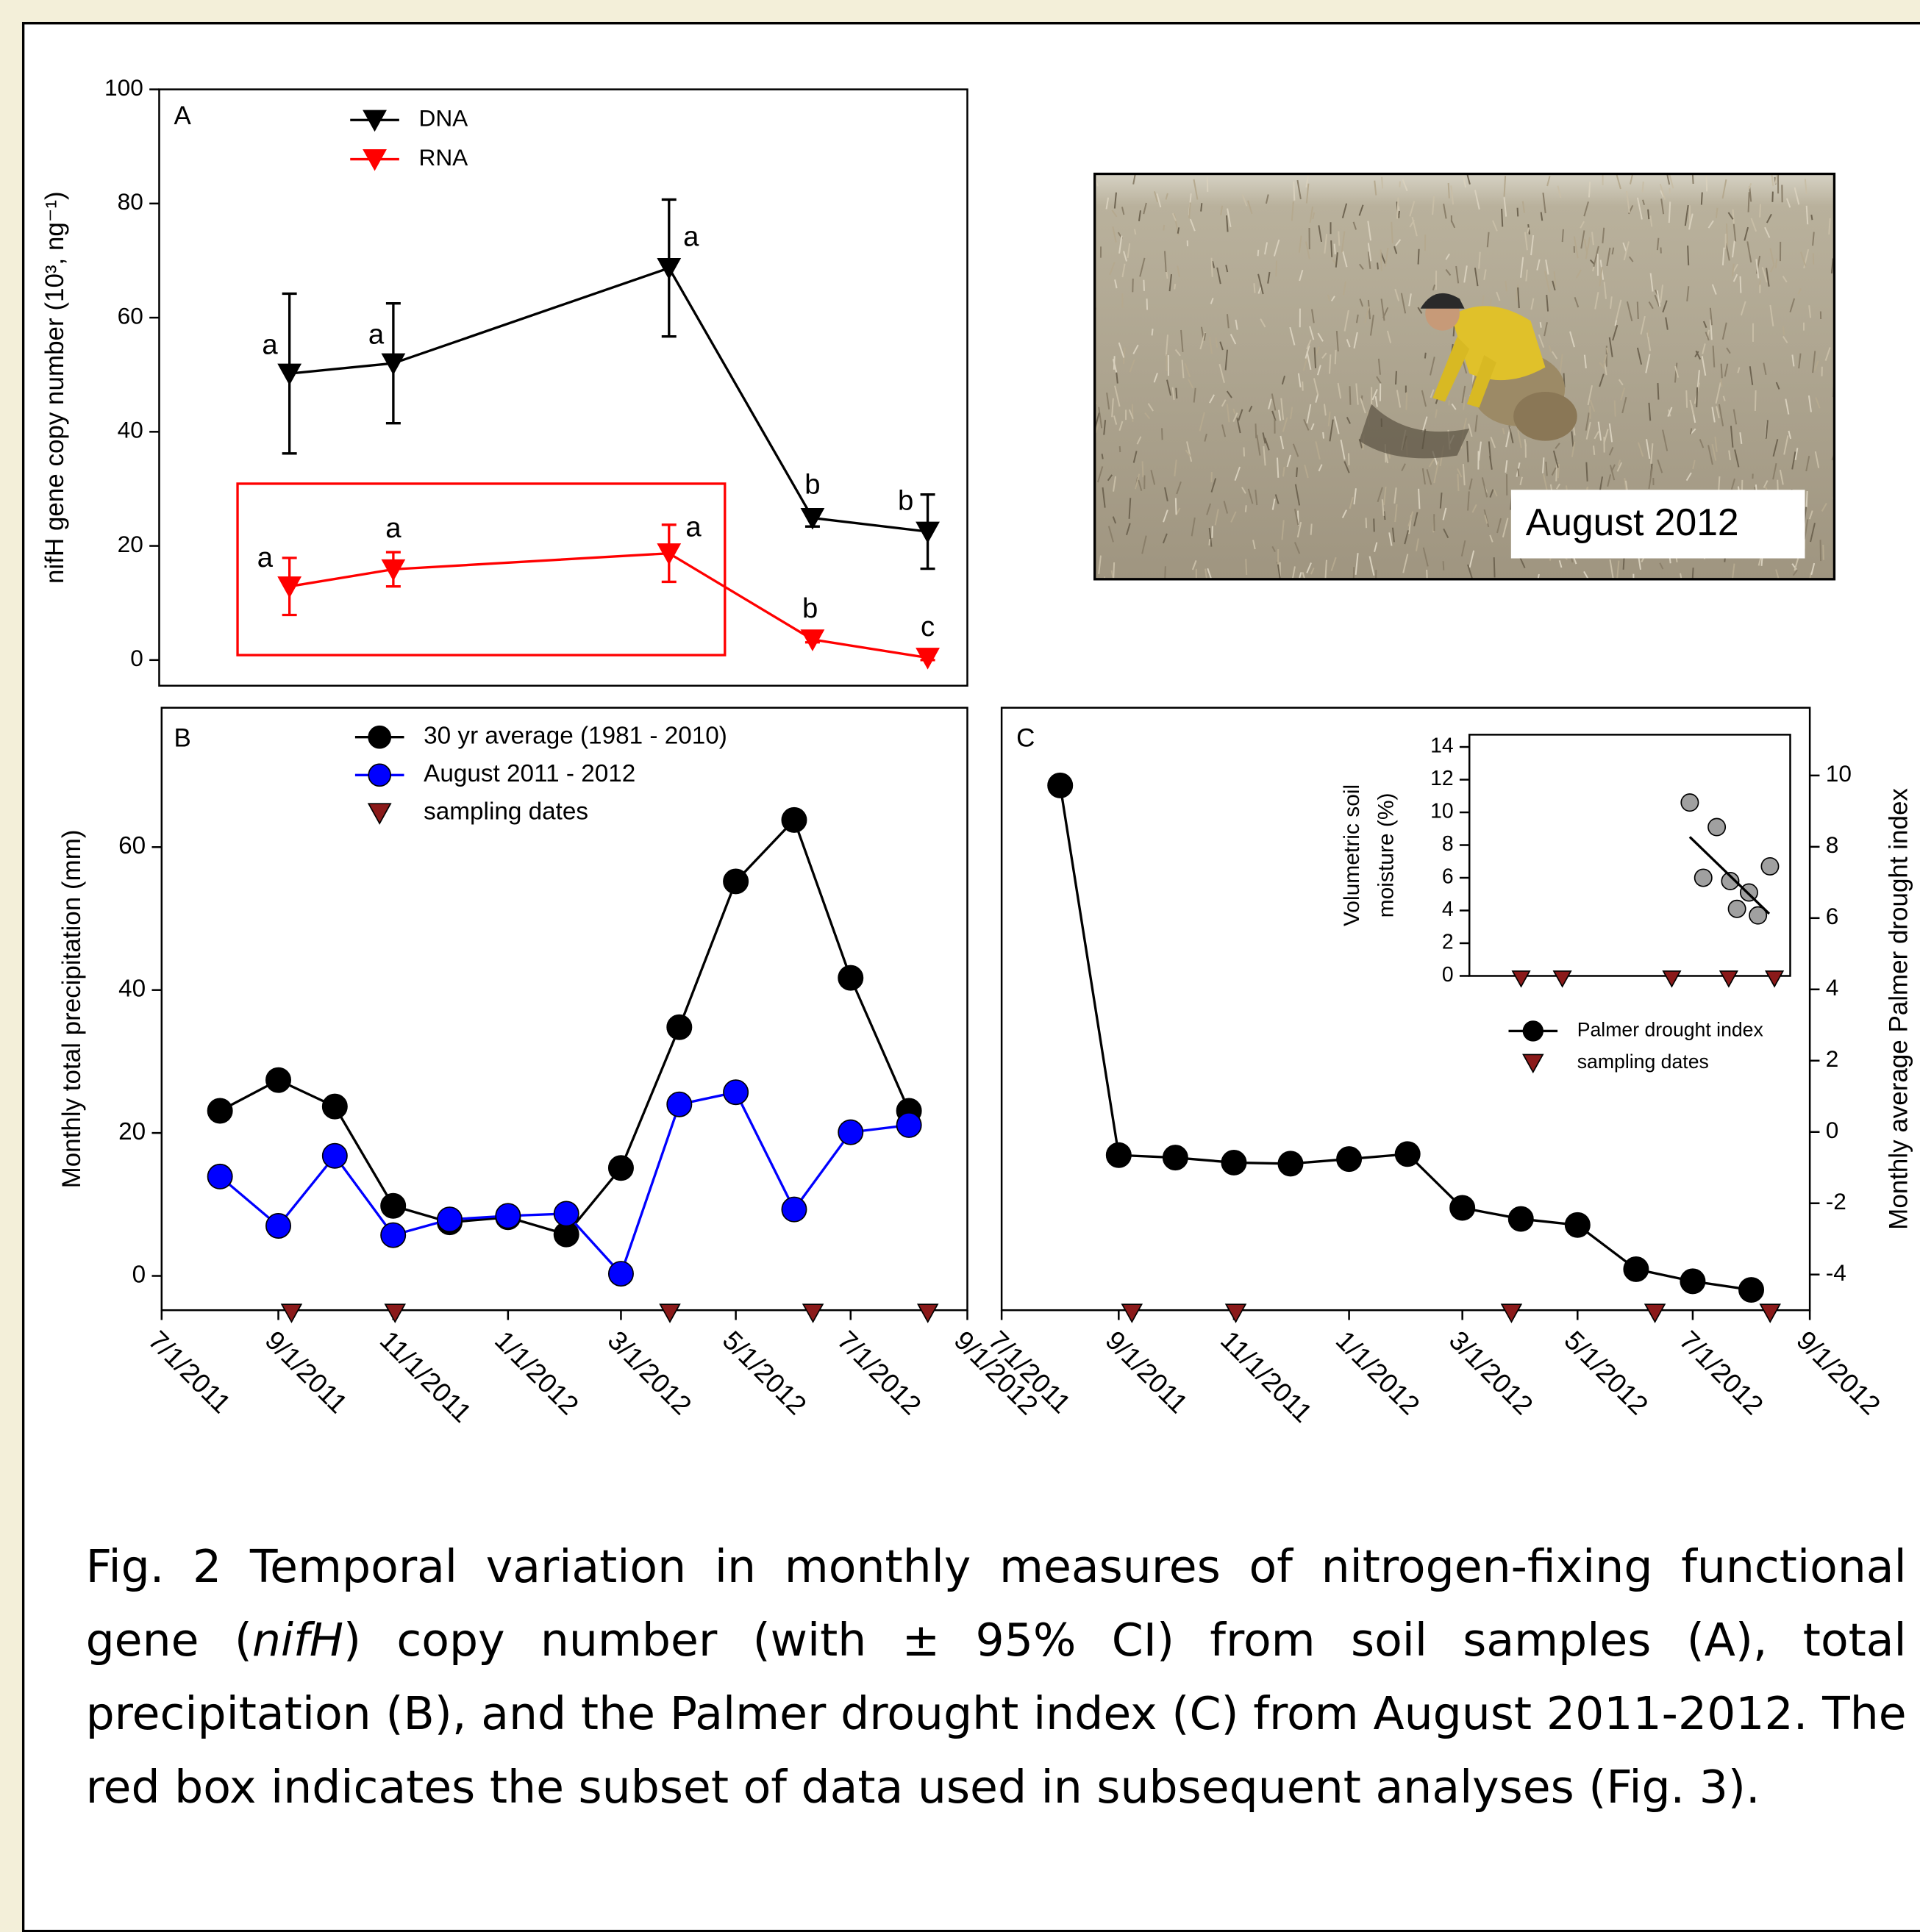 The width and height of the screenshot is (1920, 1932). I want to click on legend-label: 30 yr average (1981 - 2010), so click(575, 735).